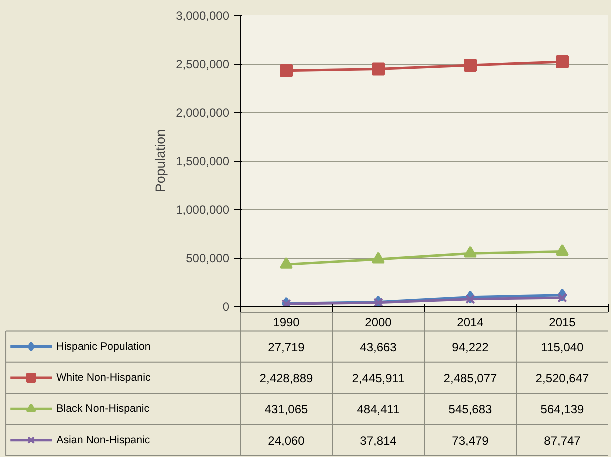  I want to click on data-label: 94,222, so click(471, 347).